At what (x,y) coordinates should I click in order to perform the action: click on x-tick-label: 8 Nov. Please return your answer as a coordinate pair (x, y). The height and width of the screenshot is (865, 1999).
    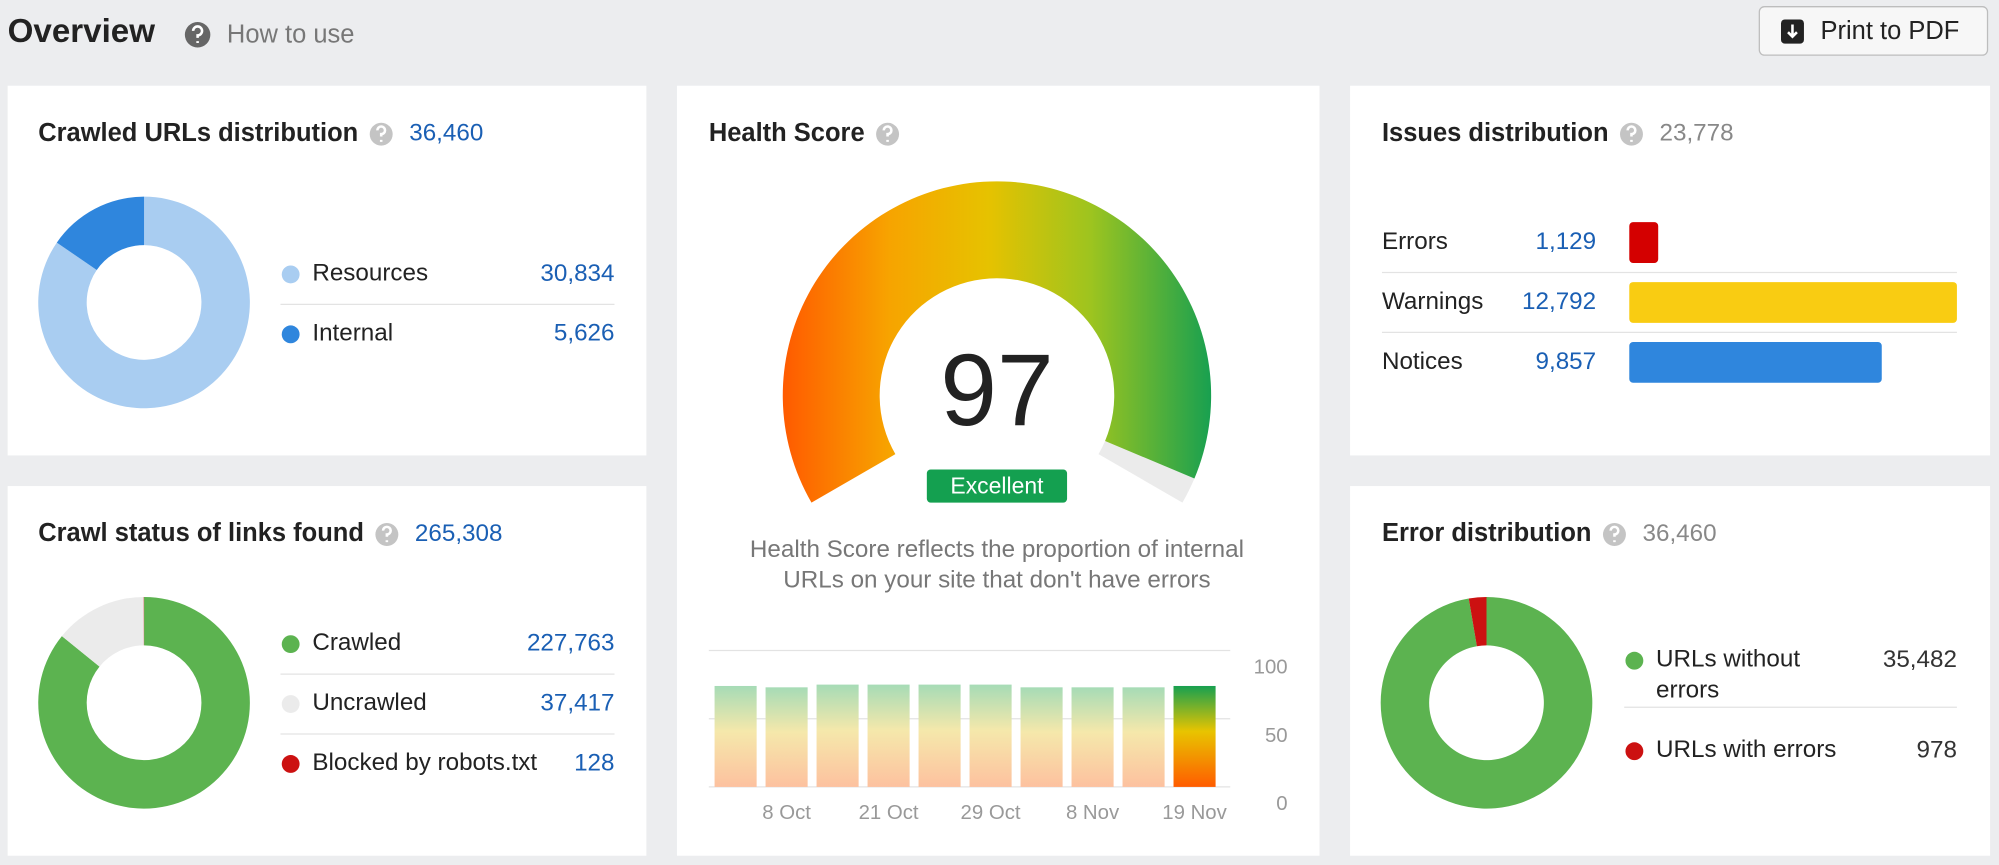
    Looking at the image, I should click on (1093, 813).